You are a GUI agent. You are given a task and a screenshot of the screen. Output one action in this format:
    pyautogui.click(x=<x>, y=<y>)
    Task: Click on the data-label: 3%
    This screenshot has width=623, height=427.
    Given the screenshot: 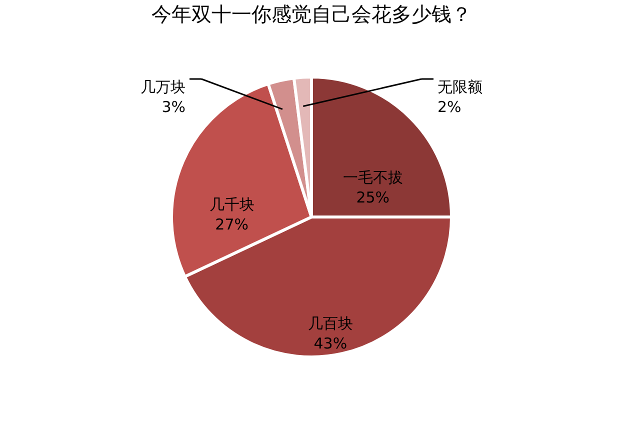 What is the action you would take?
    pyautogui.click(x=174, y=107)
    